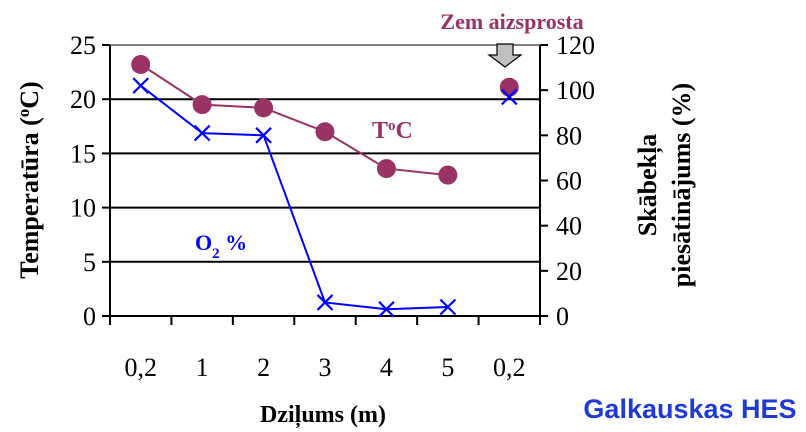 This screenshot has width=806, height=432. Describe the element at coordinates (29, 94) in the screenshot. I see `y-axis-left-title-tail: C)` at that location.